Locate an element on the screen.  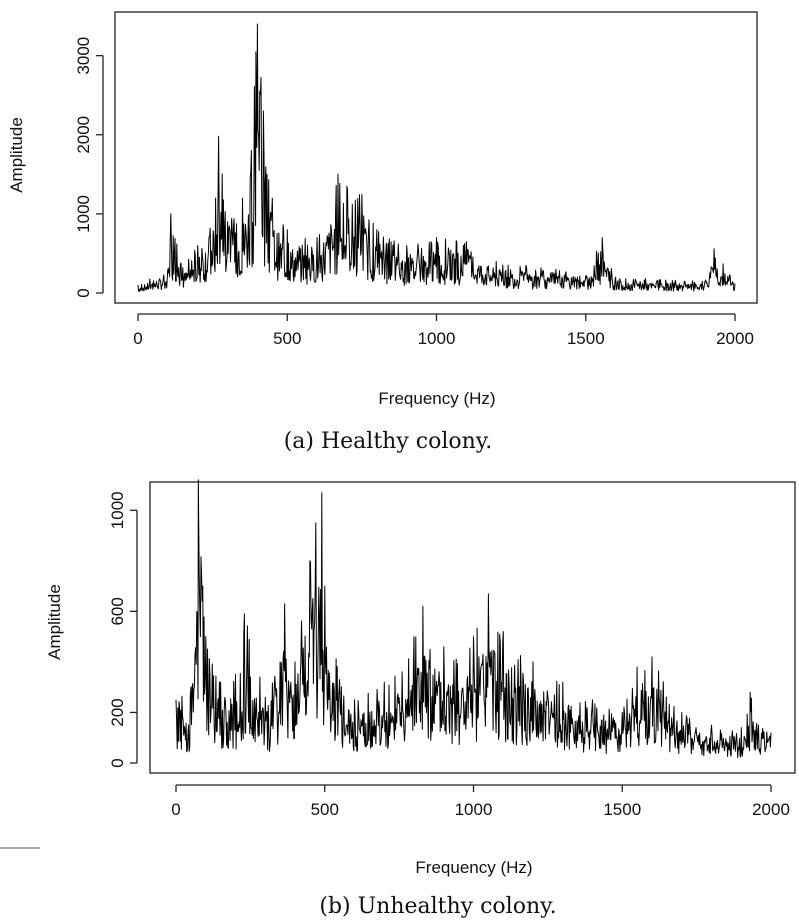
figure-caption: (b) Unhealthy colony. is located at coordinates (437, 906).